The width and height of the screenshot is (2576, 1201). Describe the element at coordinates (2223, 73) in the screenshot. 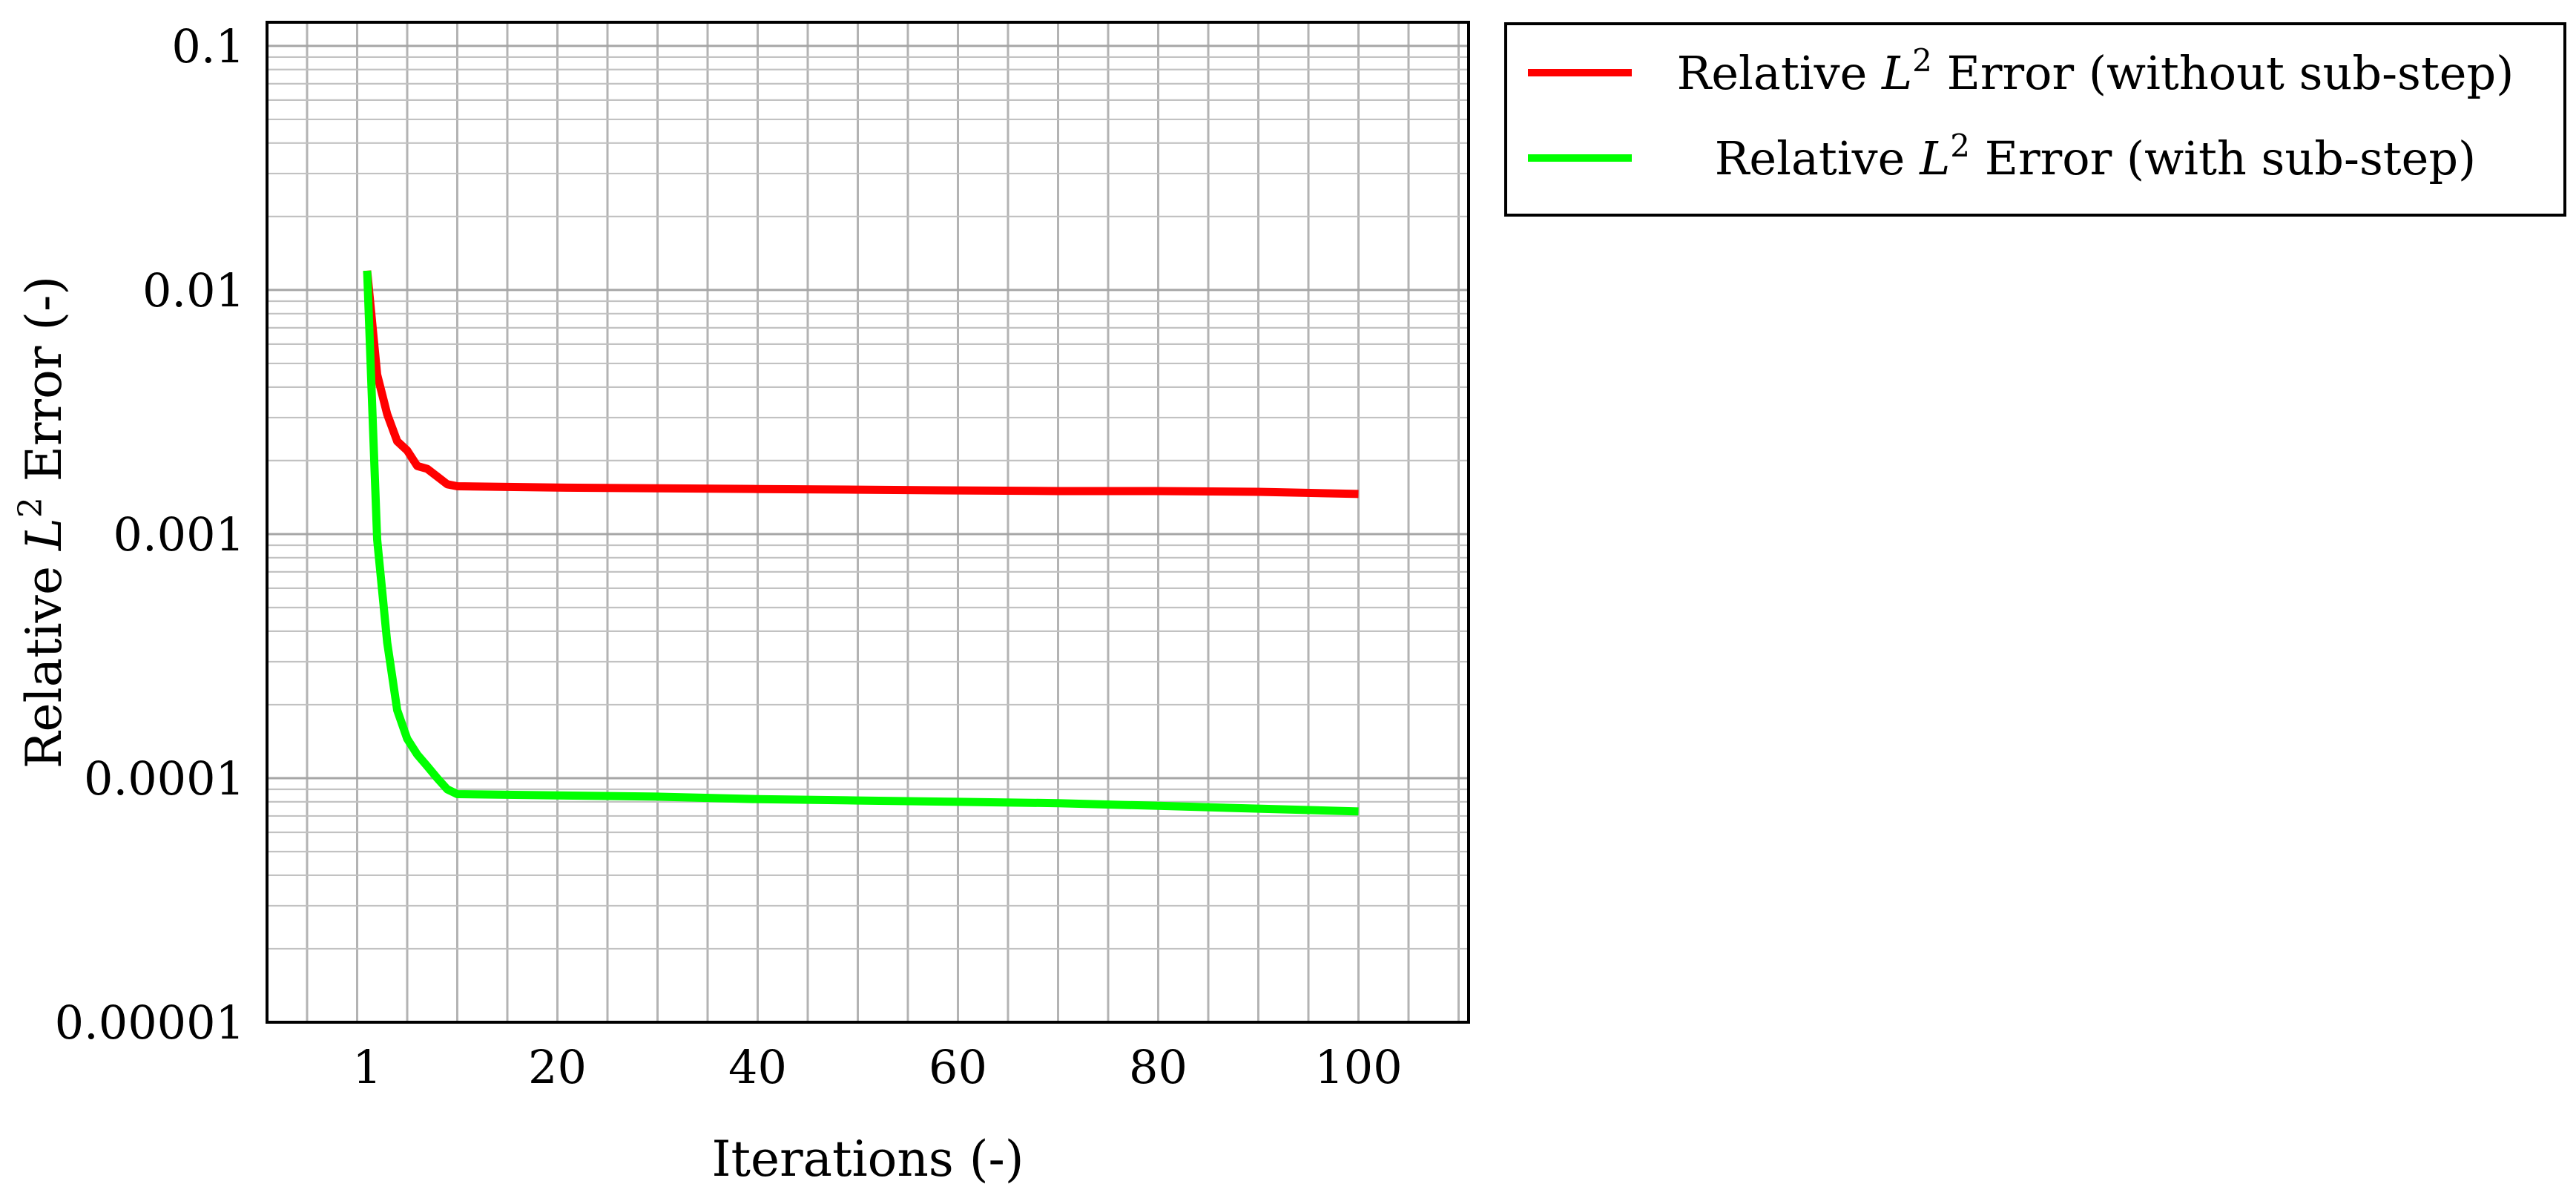

I see `legend-0-suffix: Error (without sub-step)` at that location.